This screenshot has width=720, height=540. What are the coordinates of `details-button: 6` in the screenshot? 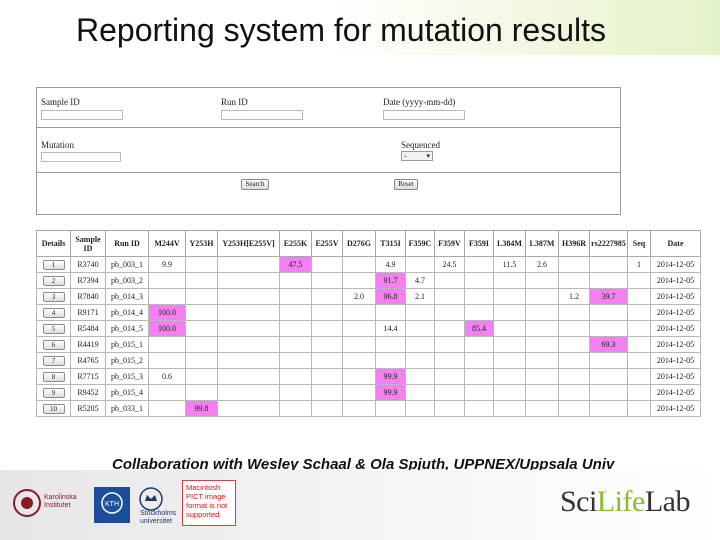 It's located at (53, 344).